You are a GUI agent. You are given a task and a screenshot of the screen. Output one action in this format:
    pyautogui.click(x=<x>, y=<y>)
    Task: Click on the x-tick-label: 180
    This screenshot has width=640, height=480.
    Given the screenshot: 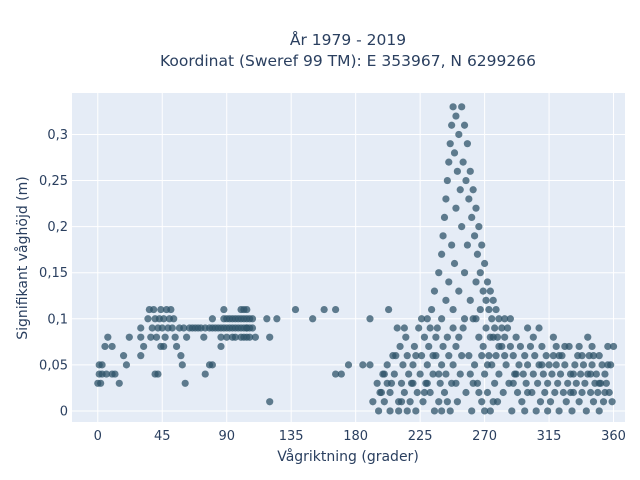 What is the action you would take?
    pyautogui.click(x=355, y=436)
    